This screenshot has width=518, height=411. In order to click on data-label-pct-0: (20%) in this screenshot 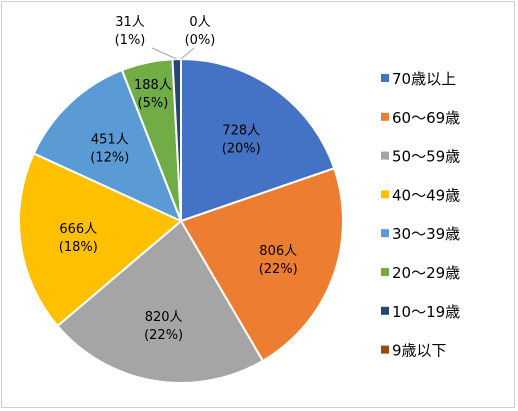, I will do `click(241, 149)`.